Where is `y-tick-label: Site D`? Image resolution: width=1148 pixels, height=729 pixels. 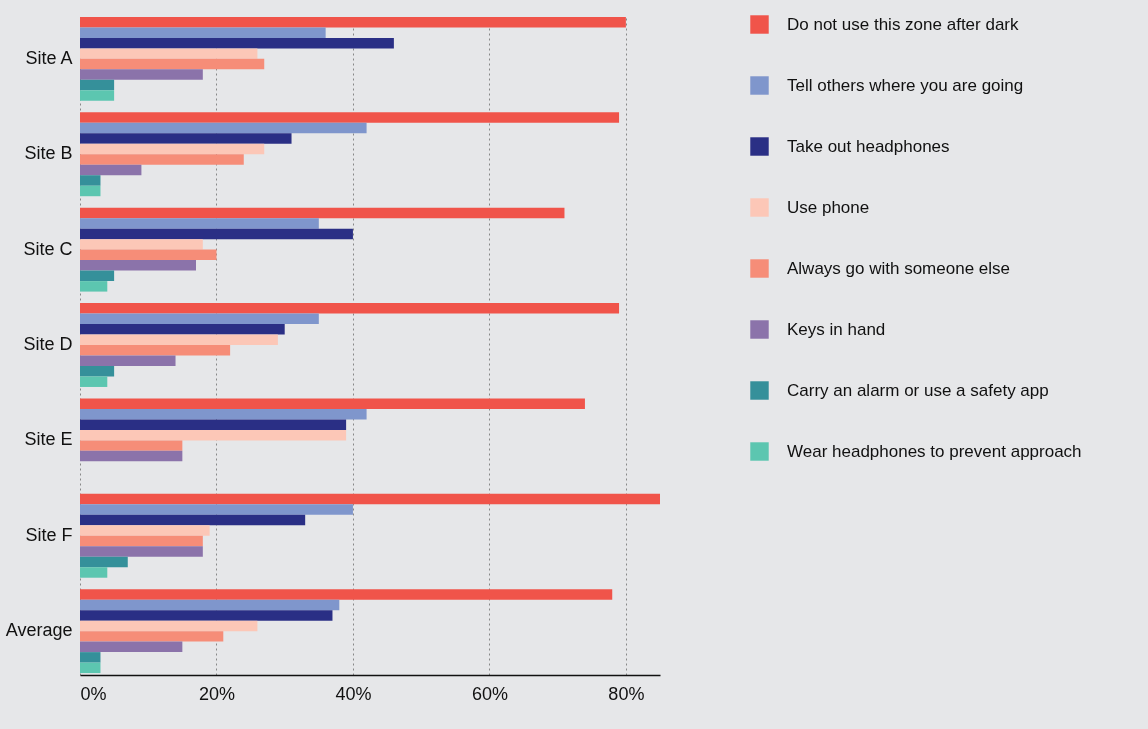 y-tick-label: Site D is located at coordinates (48, 344).